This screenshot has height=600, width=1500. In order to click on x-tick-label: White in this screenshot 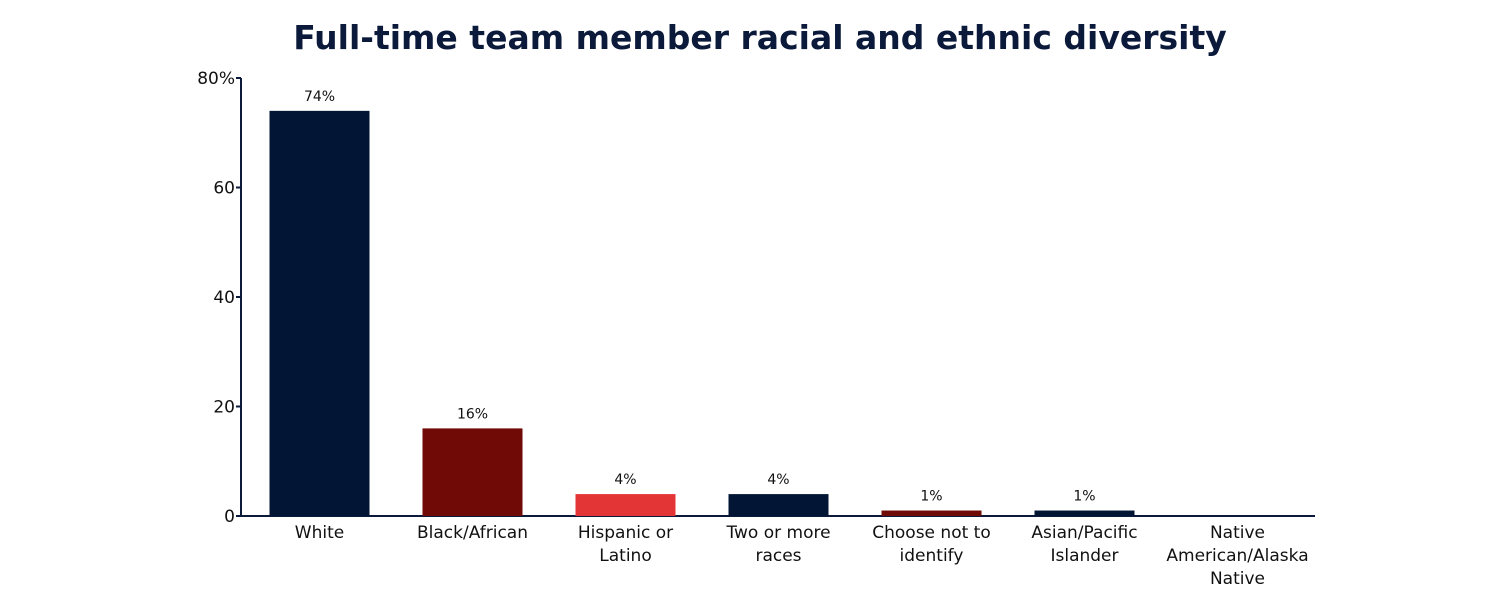, I will do `click(319, 533)`.